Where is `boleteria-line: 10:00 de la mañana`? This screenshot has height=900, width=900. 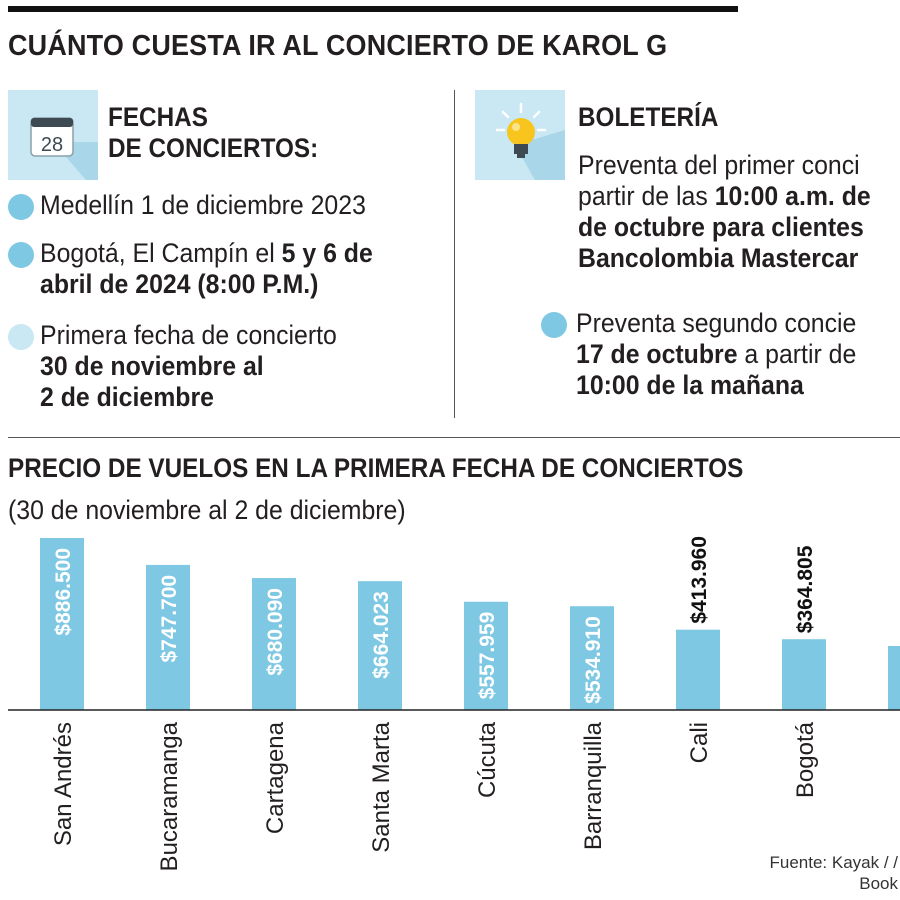
boleteria-line: 10:00 de la mañana is located at coordinates (690, 385).